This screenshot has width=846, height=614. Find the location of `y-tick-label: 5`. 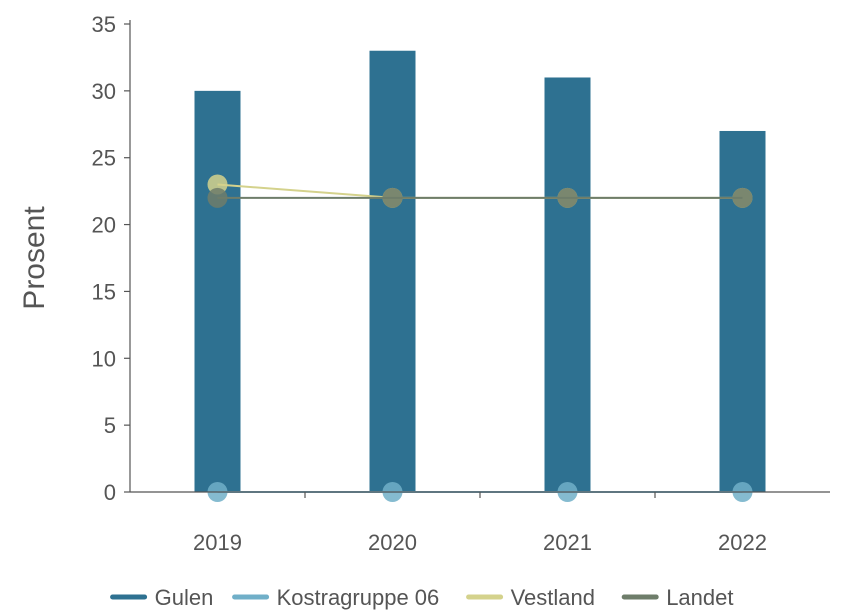

y-tick-label: 5 is located at coordinates (110, 425).